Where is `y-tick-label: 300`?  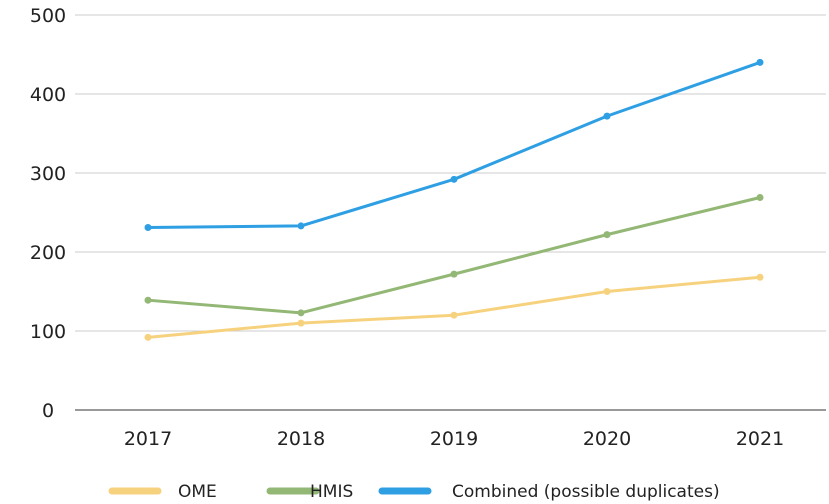
y-tick-label: 300 is located at coordinates (48, 174).